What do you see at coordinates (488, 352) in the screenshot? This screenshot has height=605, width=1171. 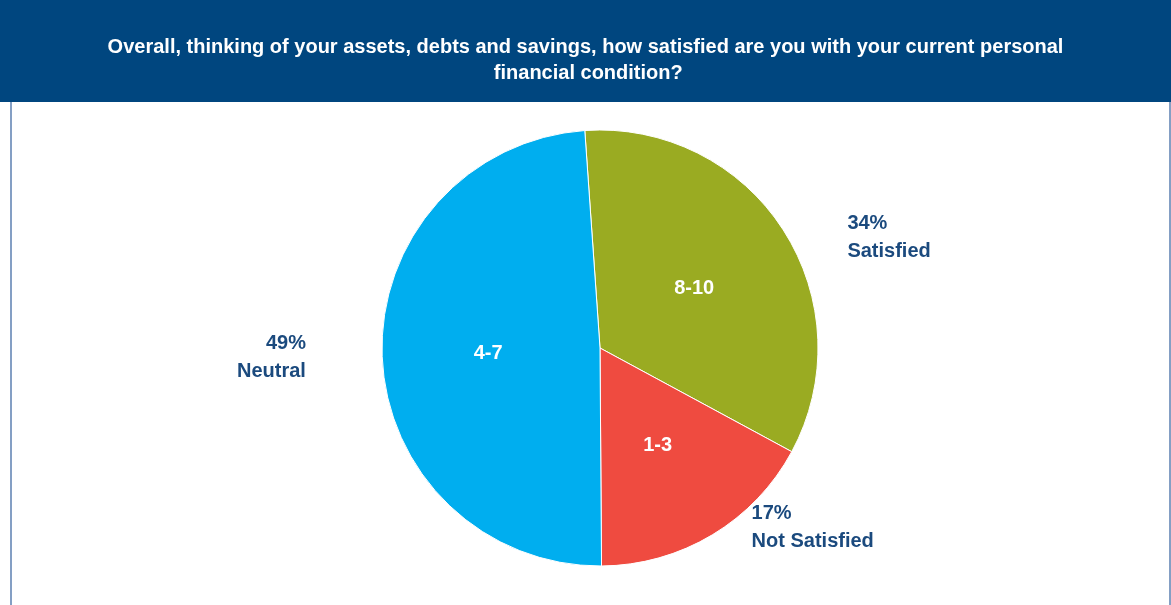 I see `slice-label: 4-7` at bounding box center [488, 352].